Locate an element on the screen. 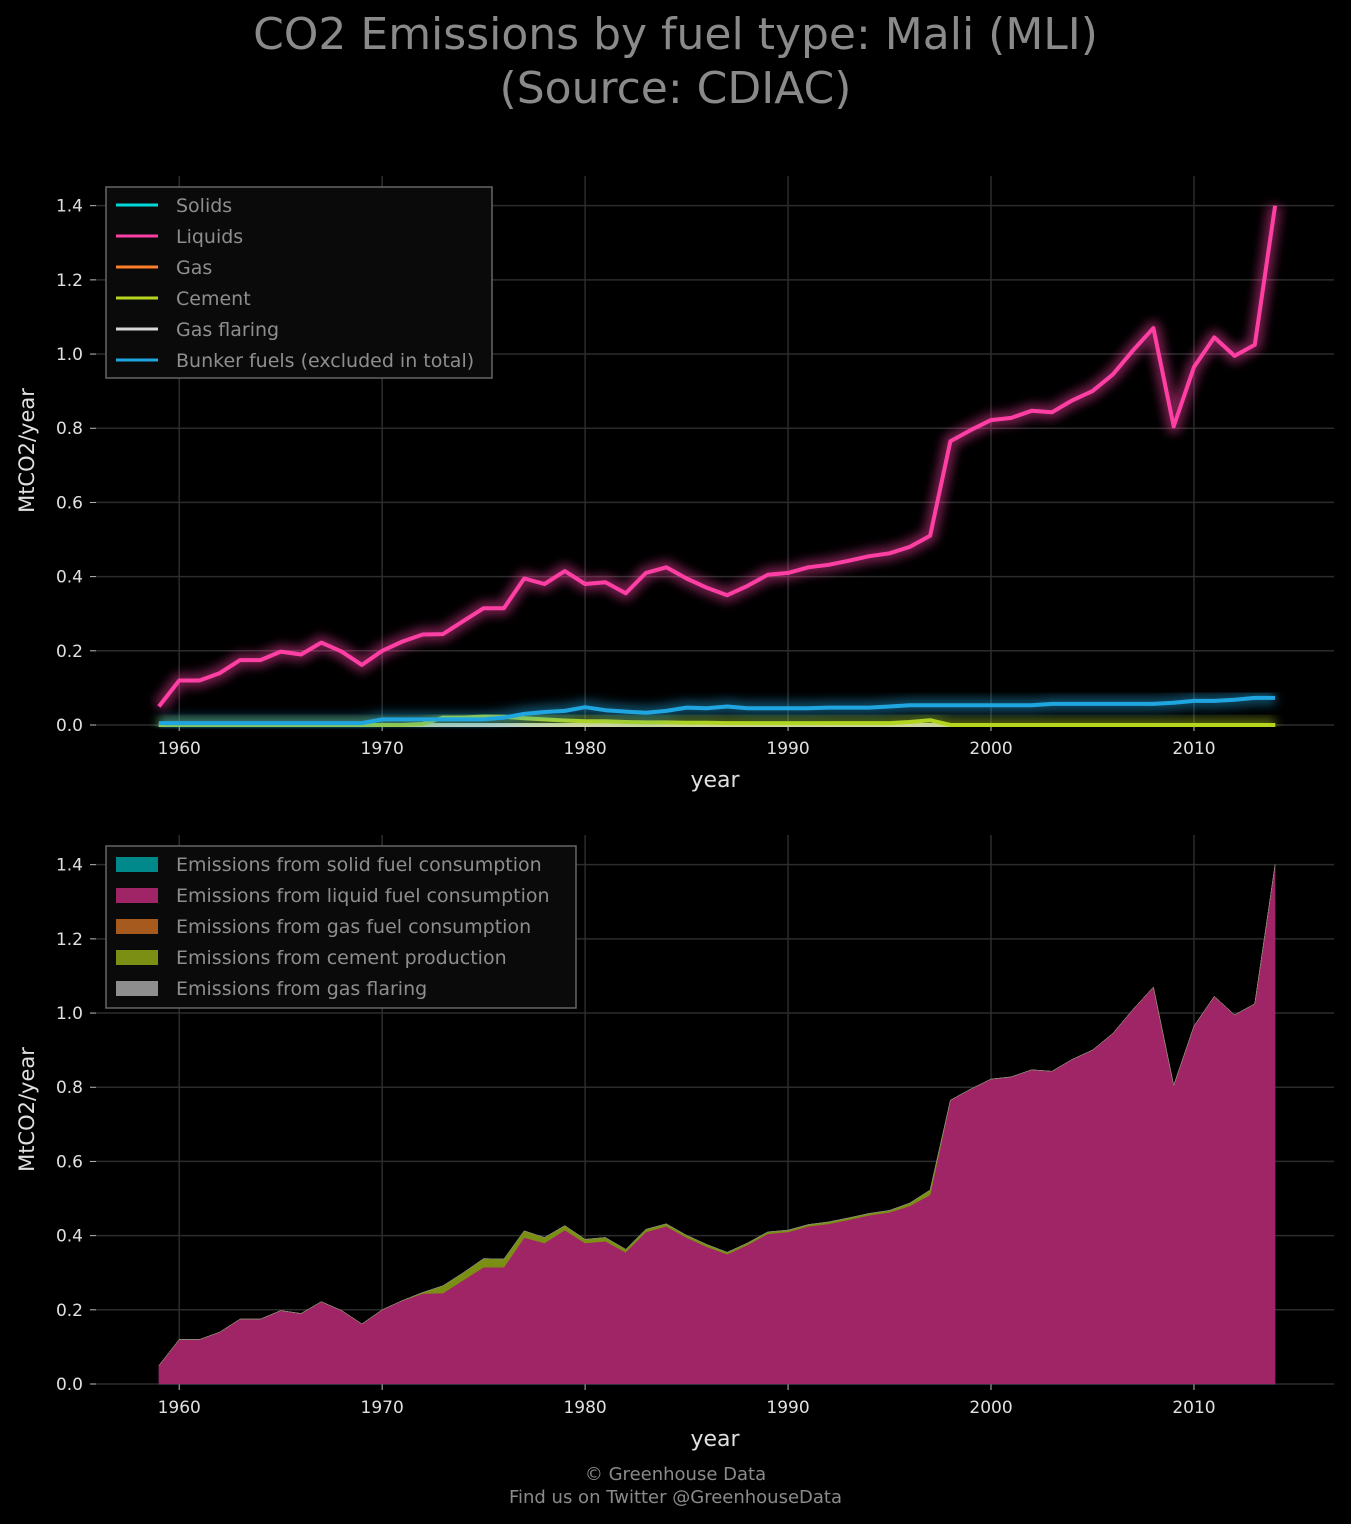  legend-entry: Emissions from liquid fuel consumption is located at coordinates (333, 896).